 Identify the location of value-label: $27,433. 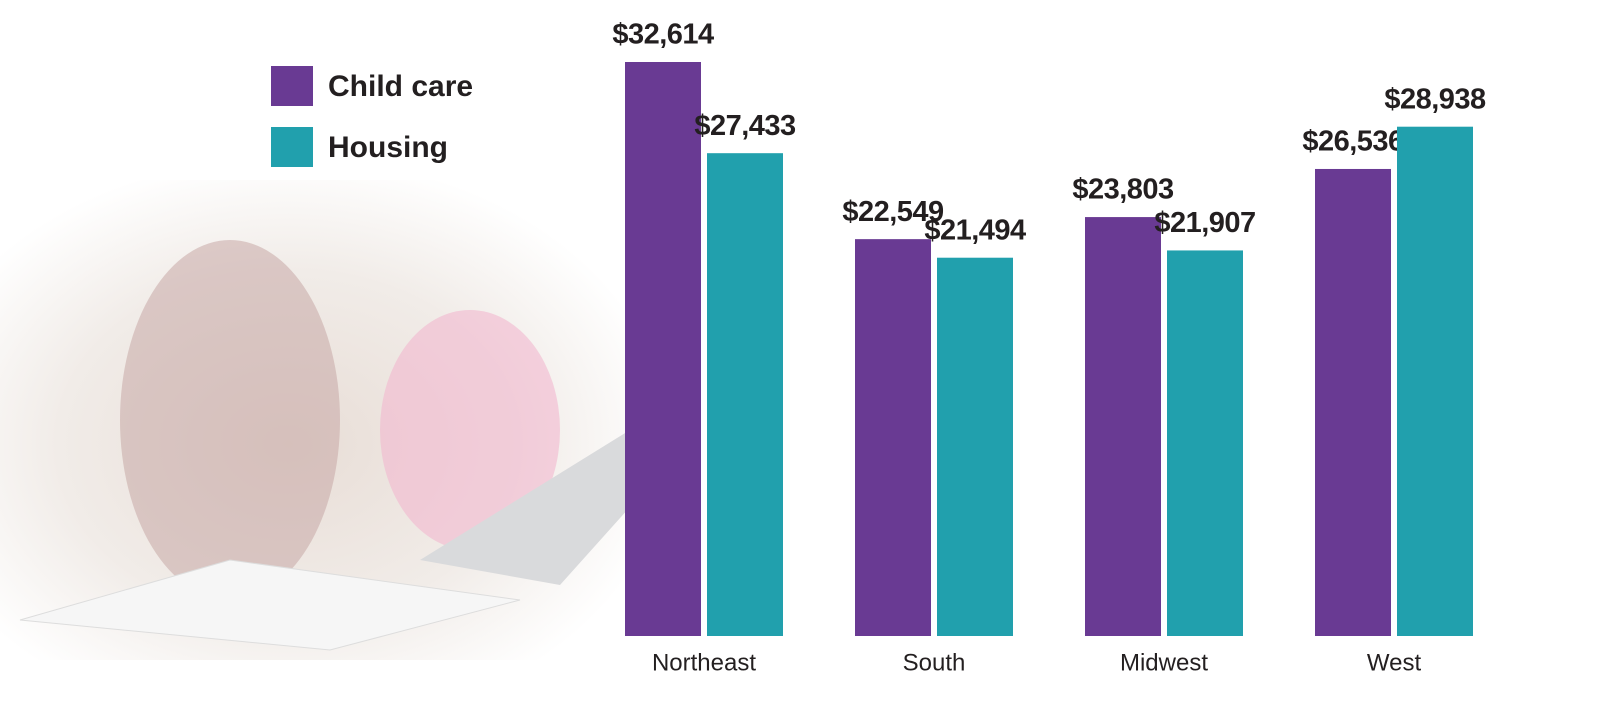
(745, 126).